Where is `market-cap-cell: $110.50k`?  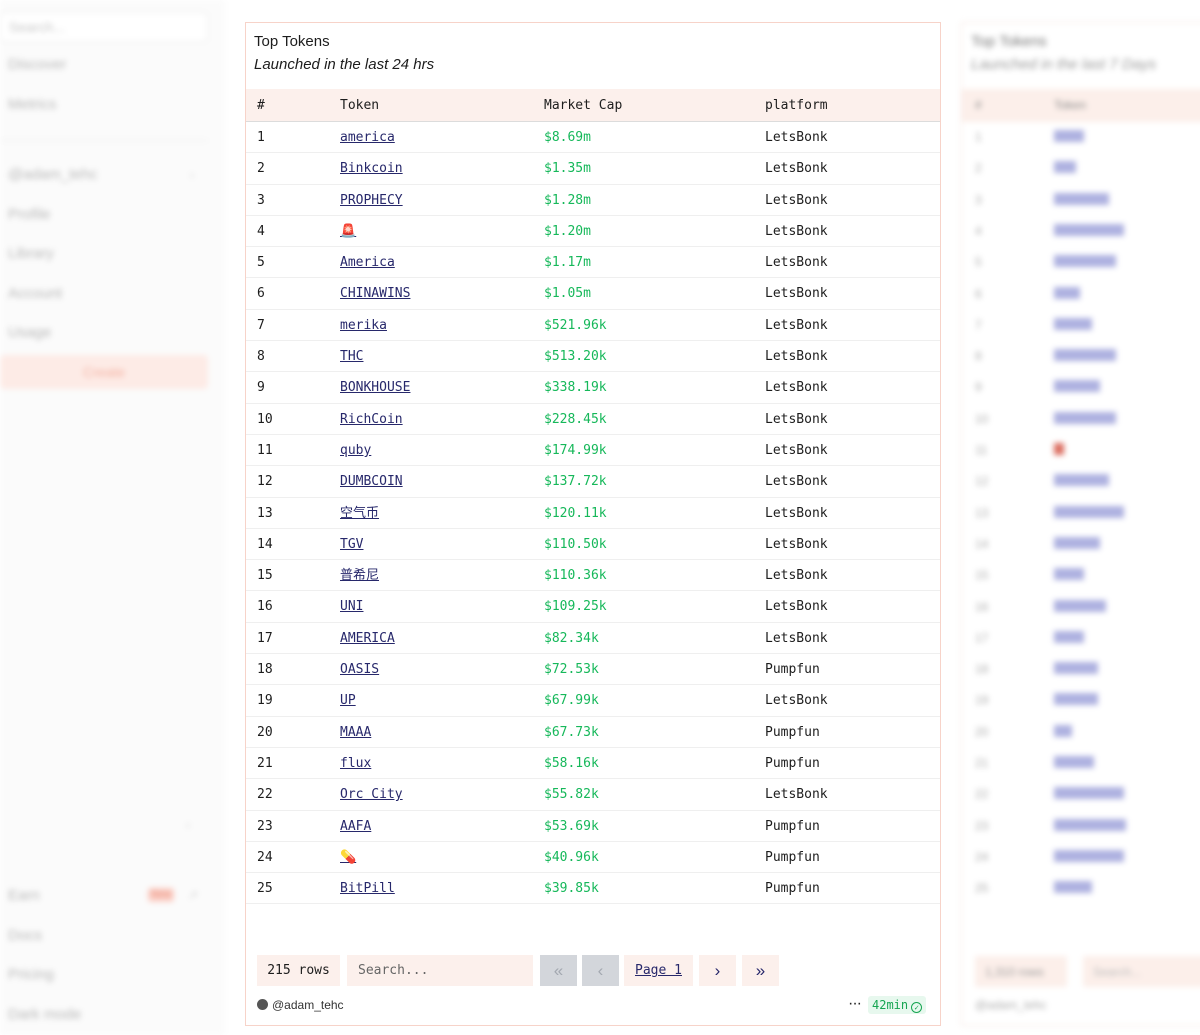 market-cap-cell: $110.50k is located at coordinates (575, 544).